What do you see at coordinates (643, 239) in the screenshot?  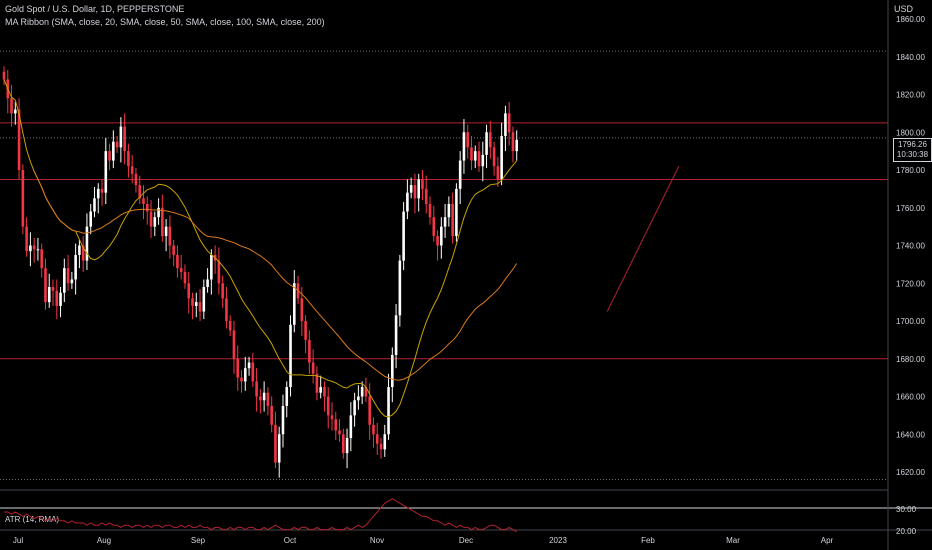 I see `trendline` at bounding box center [643, 239].